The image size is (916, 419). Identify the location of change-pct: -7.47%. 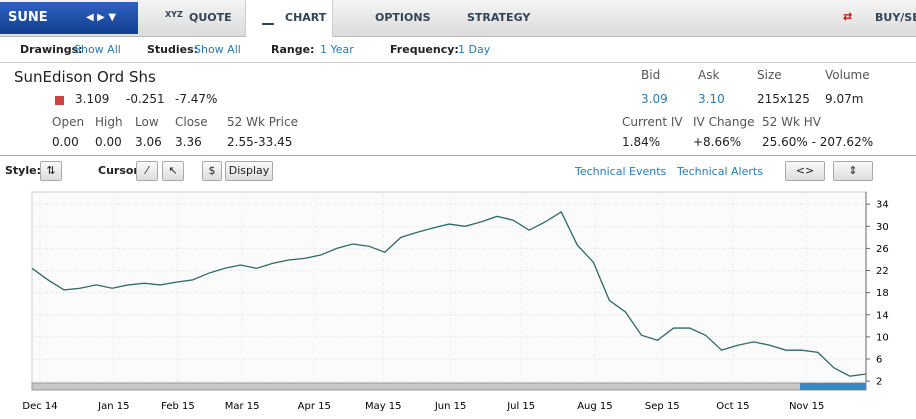
(196, 99).